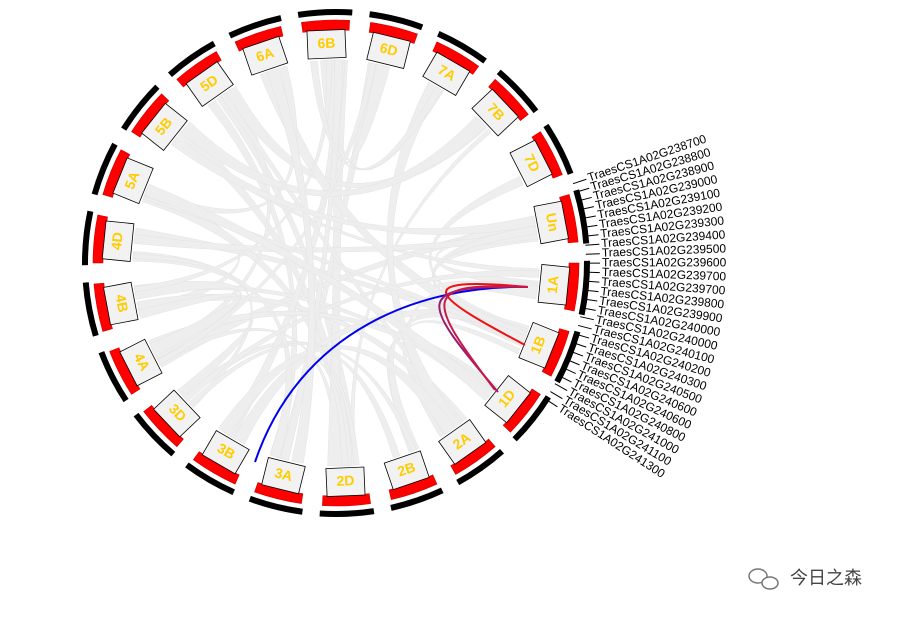 The image size is (909, 617). I want to click on sector-label: 1A, so click(553, 284).